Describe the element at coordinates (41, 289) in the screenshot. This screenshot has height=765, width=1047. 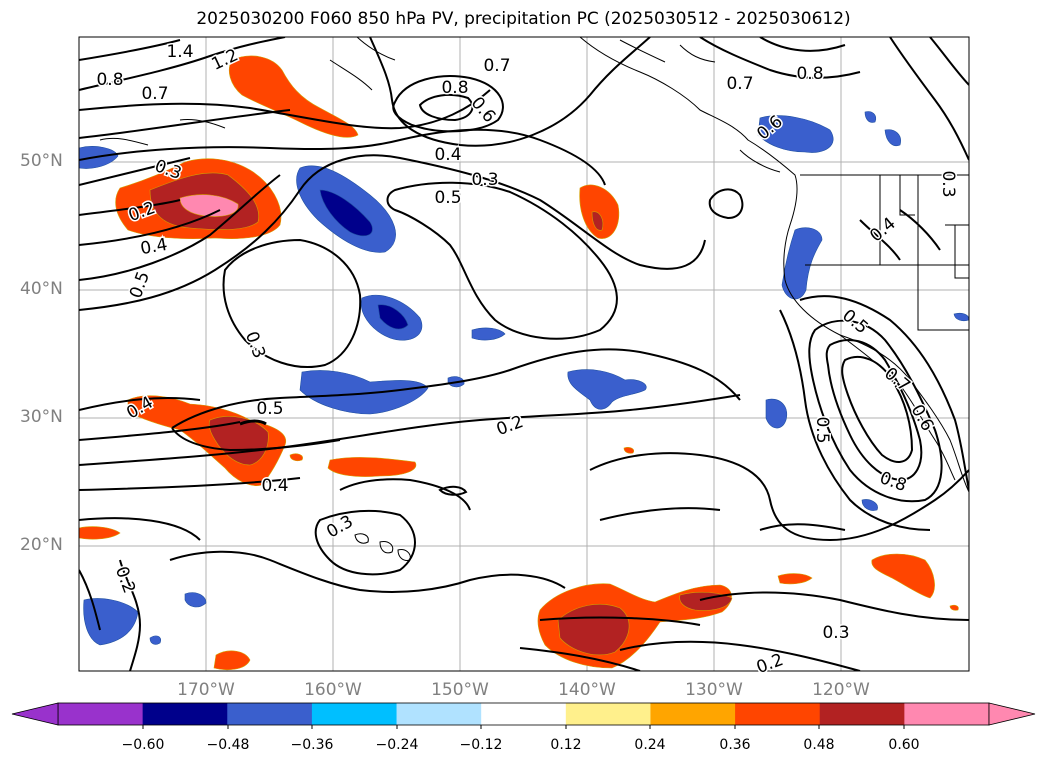
I see `lat-label-40n: 40°N` at that location.